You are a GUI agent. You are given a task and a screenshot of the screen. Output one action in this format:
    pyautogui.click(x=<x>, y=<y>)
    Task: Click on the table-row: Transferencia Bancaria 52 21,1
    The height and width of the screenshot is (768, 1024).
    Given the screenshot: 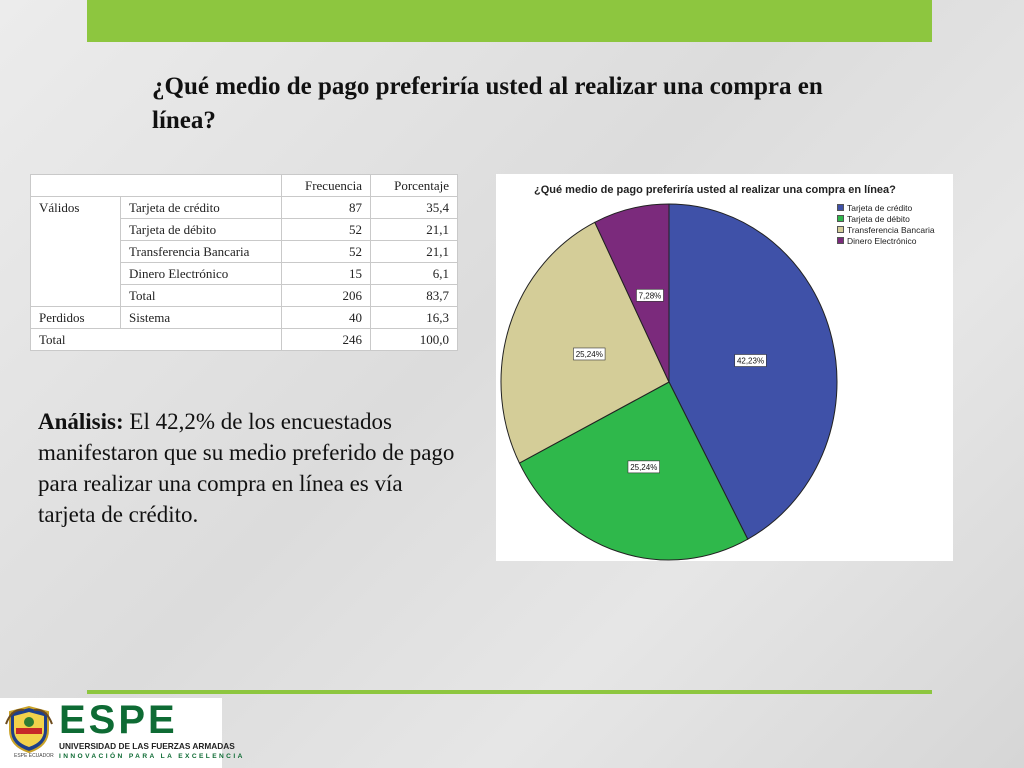 What is the action you would take?
    pyautogui.click(x=244, y=251)
    